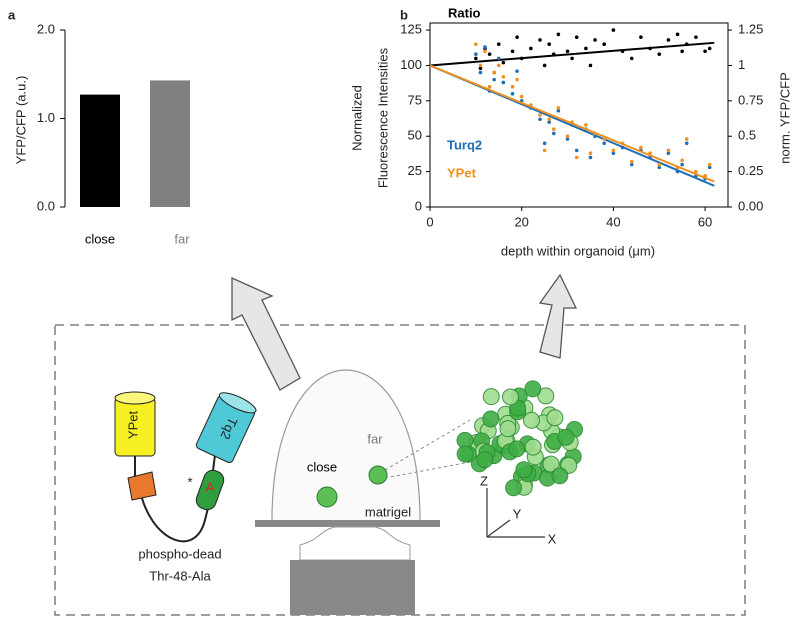 Image resolution: width=800 pixels, height=627 pixels. What do you see at coordinates (411, 29) in the screenshot?
I see `y-tick-label: 125` at bounding box center [411, 29].